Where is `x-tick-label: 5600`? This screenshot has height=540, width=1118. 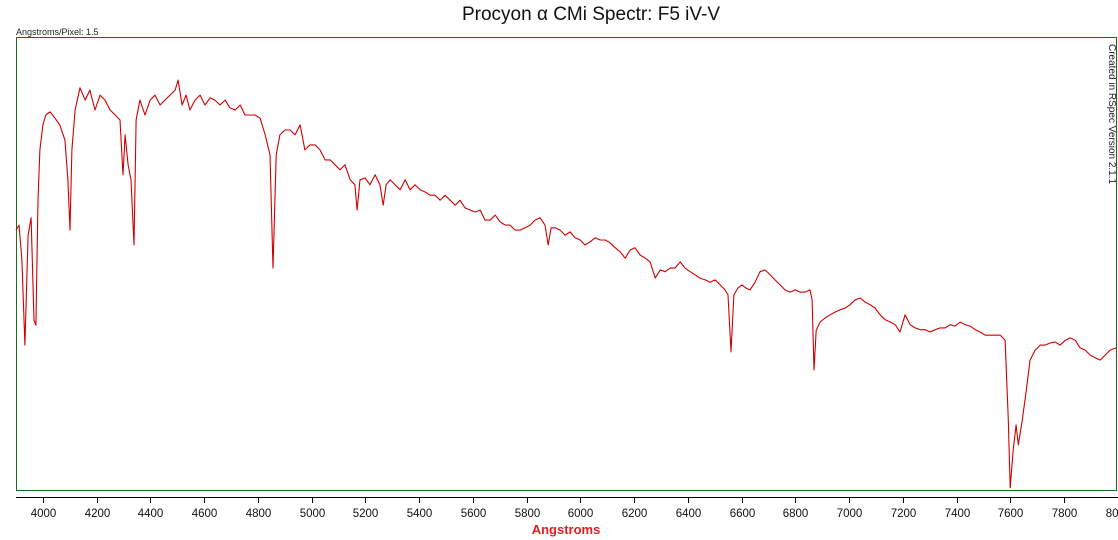 x-tick-label: 5600 is located at coordinates (474, 514).